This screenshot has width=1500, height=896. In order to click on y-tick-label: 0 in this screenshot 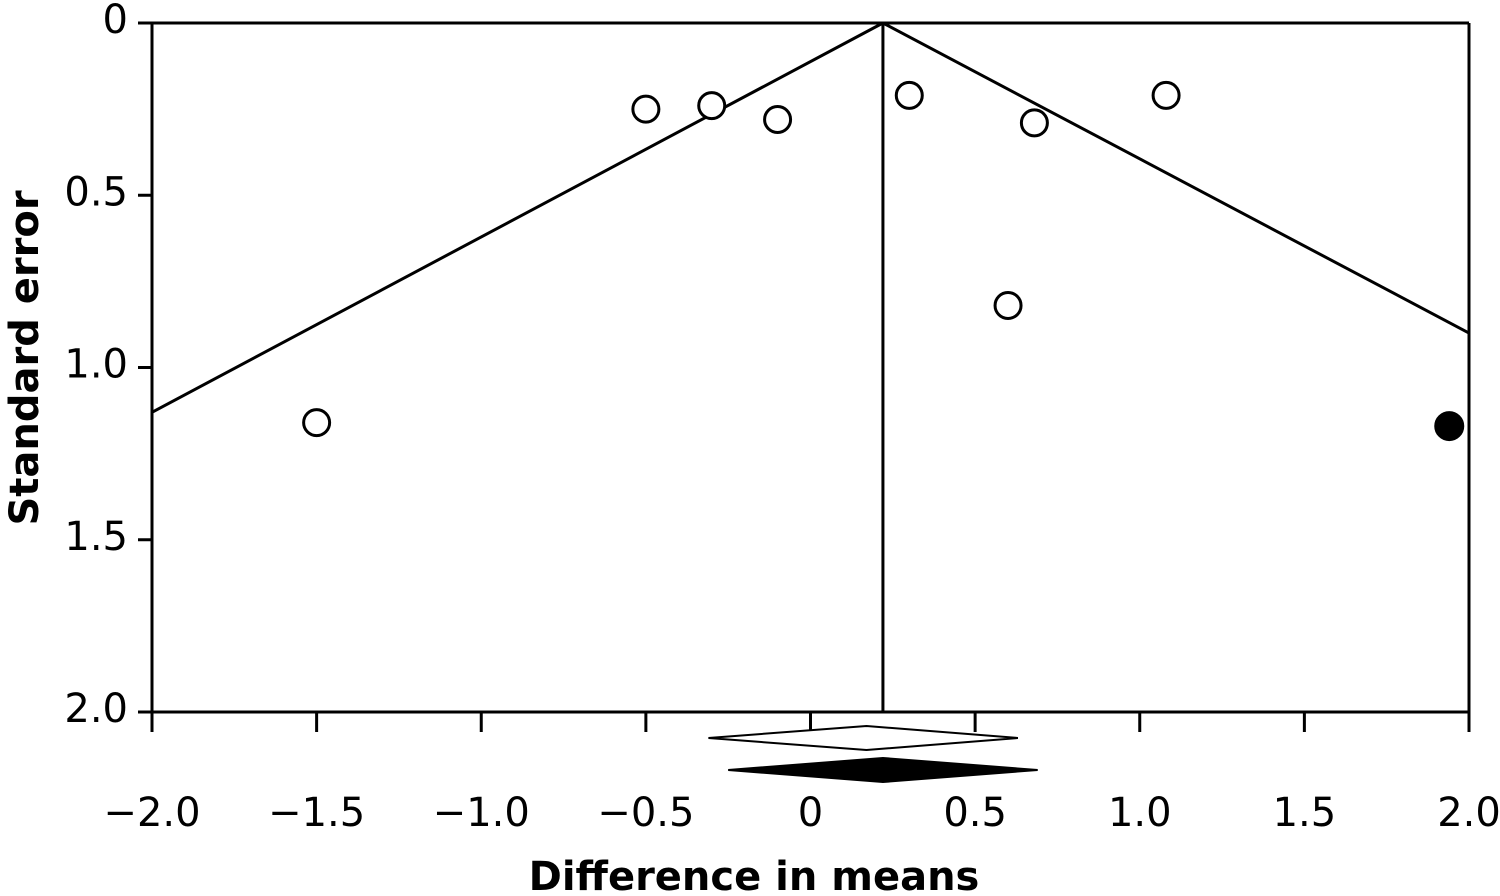, I will do `click(115, 21)`.